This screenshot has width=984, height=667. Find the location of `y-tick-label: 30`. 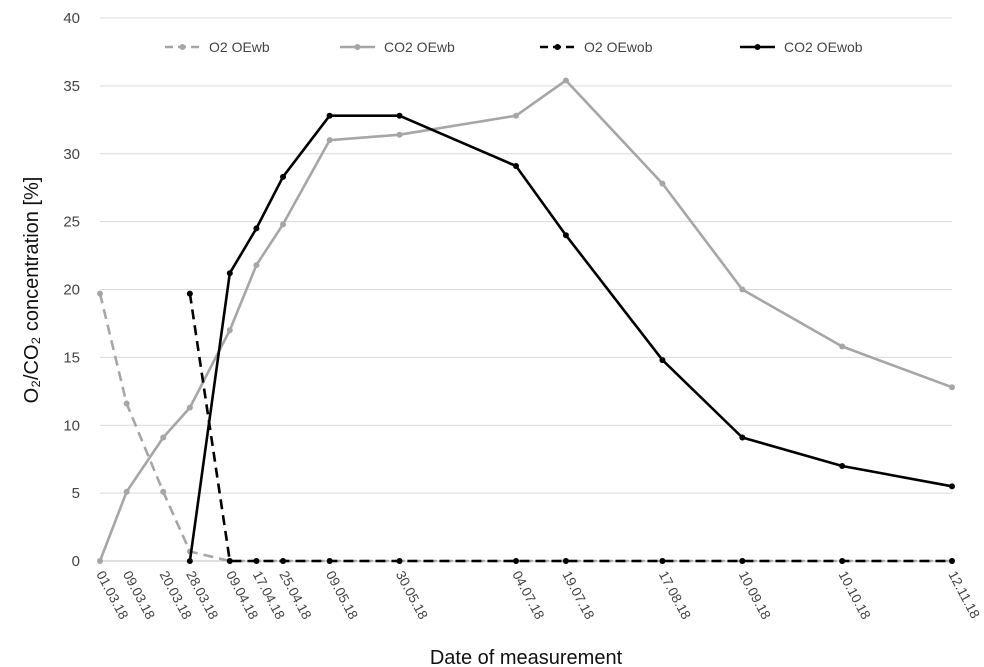

y-tick-label: 30 is located at coordinates (71, 154).